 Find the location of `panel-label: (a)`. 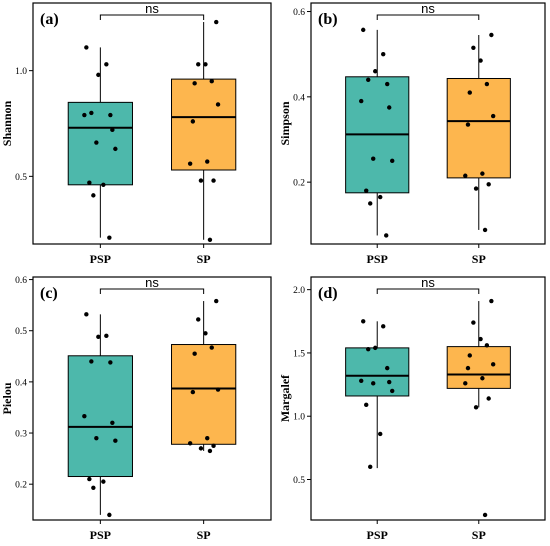

panel-label: (a) is located at coordinates (49, 19).